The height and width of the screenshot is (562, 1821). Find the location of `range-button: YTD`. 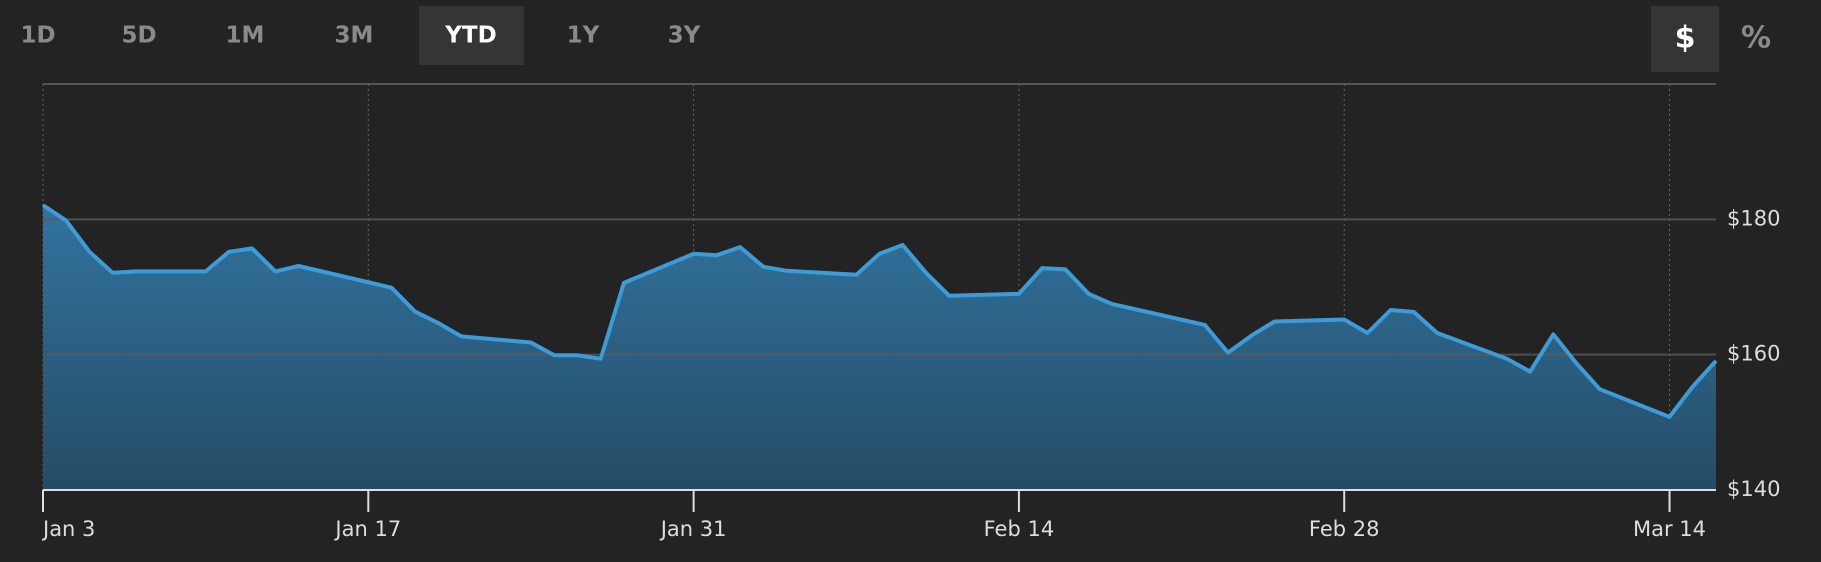

range-button: YTD is located at coordinates (470, 36).